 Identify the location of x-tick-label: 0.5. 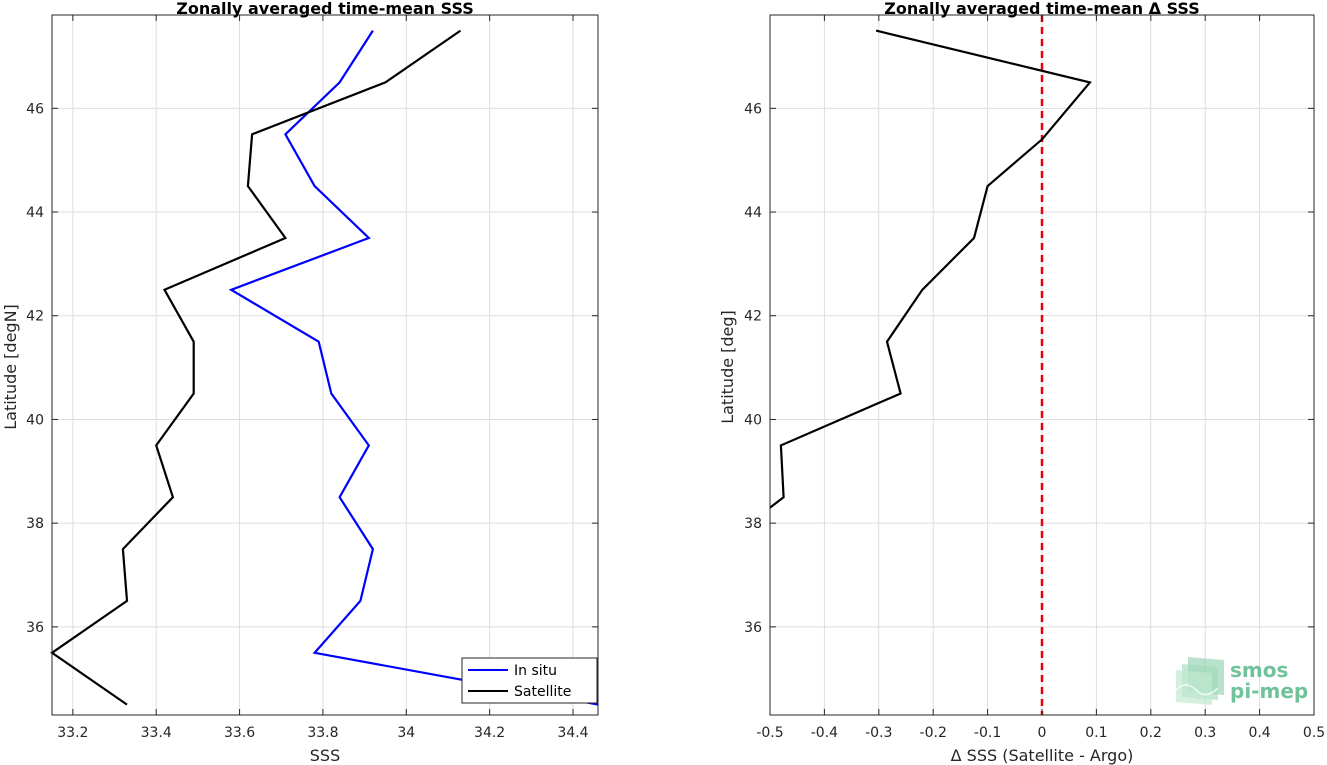
(1314, 733).